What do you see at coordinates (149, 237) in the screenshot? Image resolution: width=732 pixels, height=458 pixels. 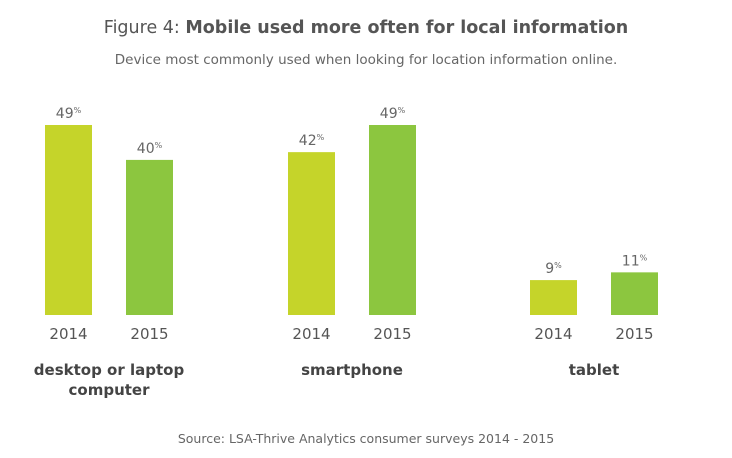 I see `bar-desktop-or-laptop-computer-2015` at bounding box center [149, 237].